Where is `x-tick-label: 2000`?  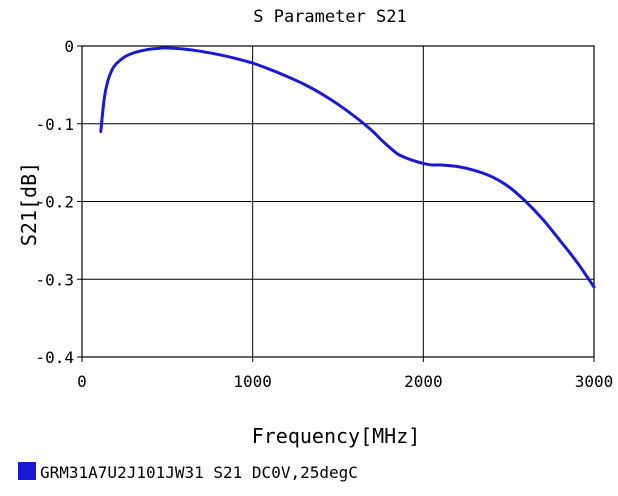 x-tick-label: 2000 is located at coordinates (423, 381).